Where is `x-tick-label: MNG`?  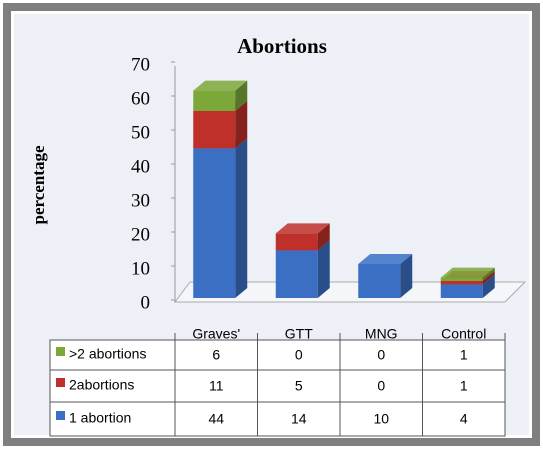 x-tick-label: MNG is located at coordinates (381, 334).